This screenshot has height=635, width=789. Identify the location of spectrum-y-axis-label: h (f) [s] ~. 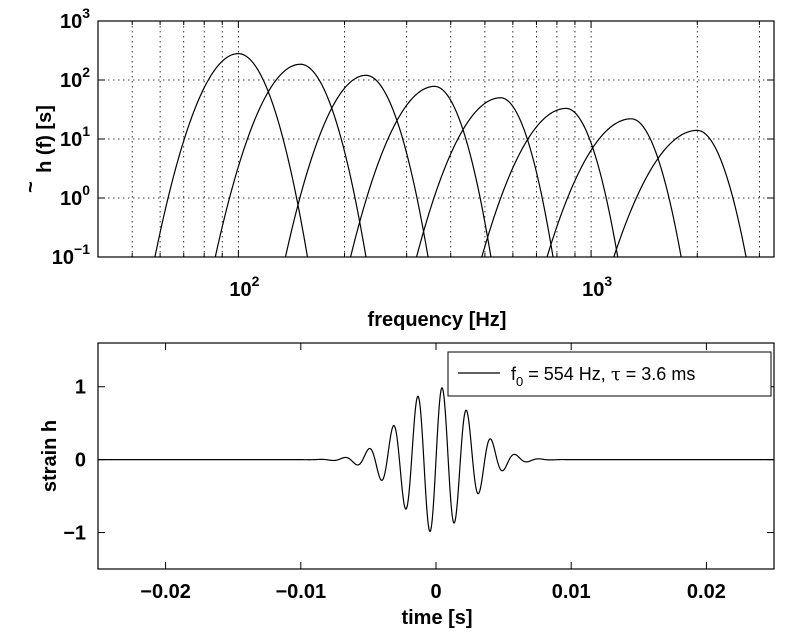
(38, 149).